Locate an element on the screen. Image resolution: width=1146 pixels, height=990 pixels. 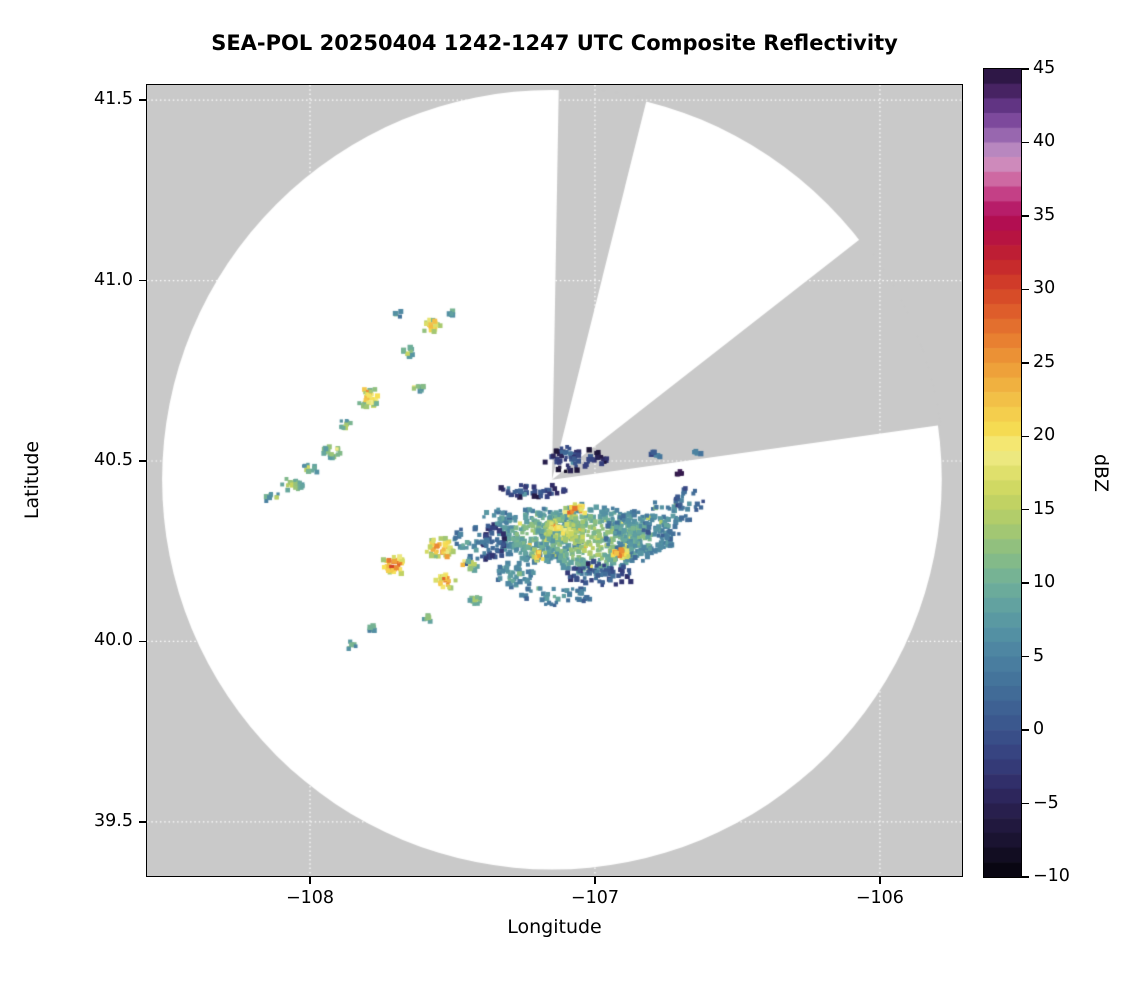
x-tick-label: −108 is located at coordinates (310, 898).